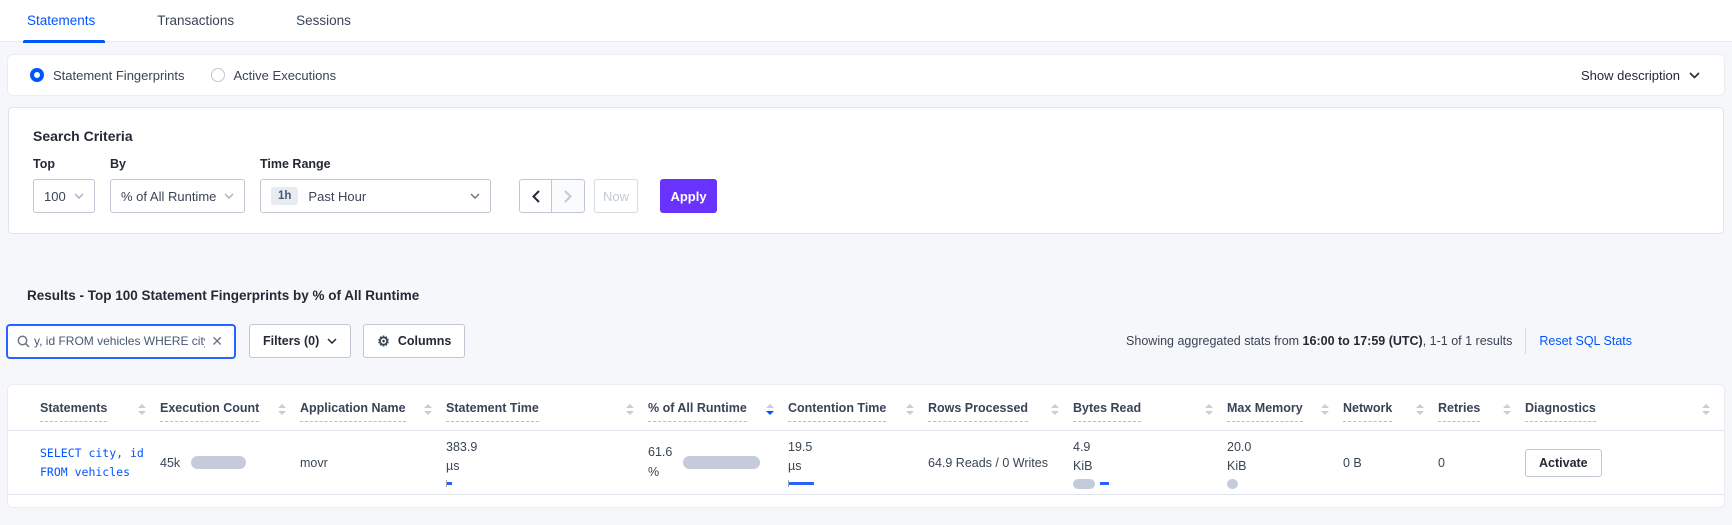 This screenshot has width=1732, height=525. What do you see at coordinates (84, 407) in the screenshot?
I see `col-header-statements: Statements` at bounding box center [84, 407].